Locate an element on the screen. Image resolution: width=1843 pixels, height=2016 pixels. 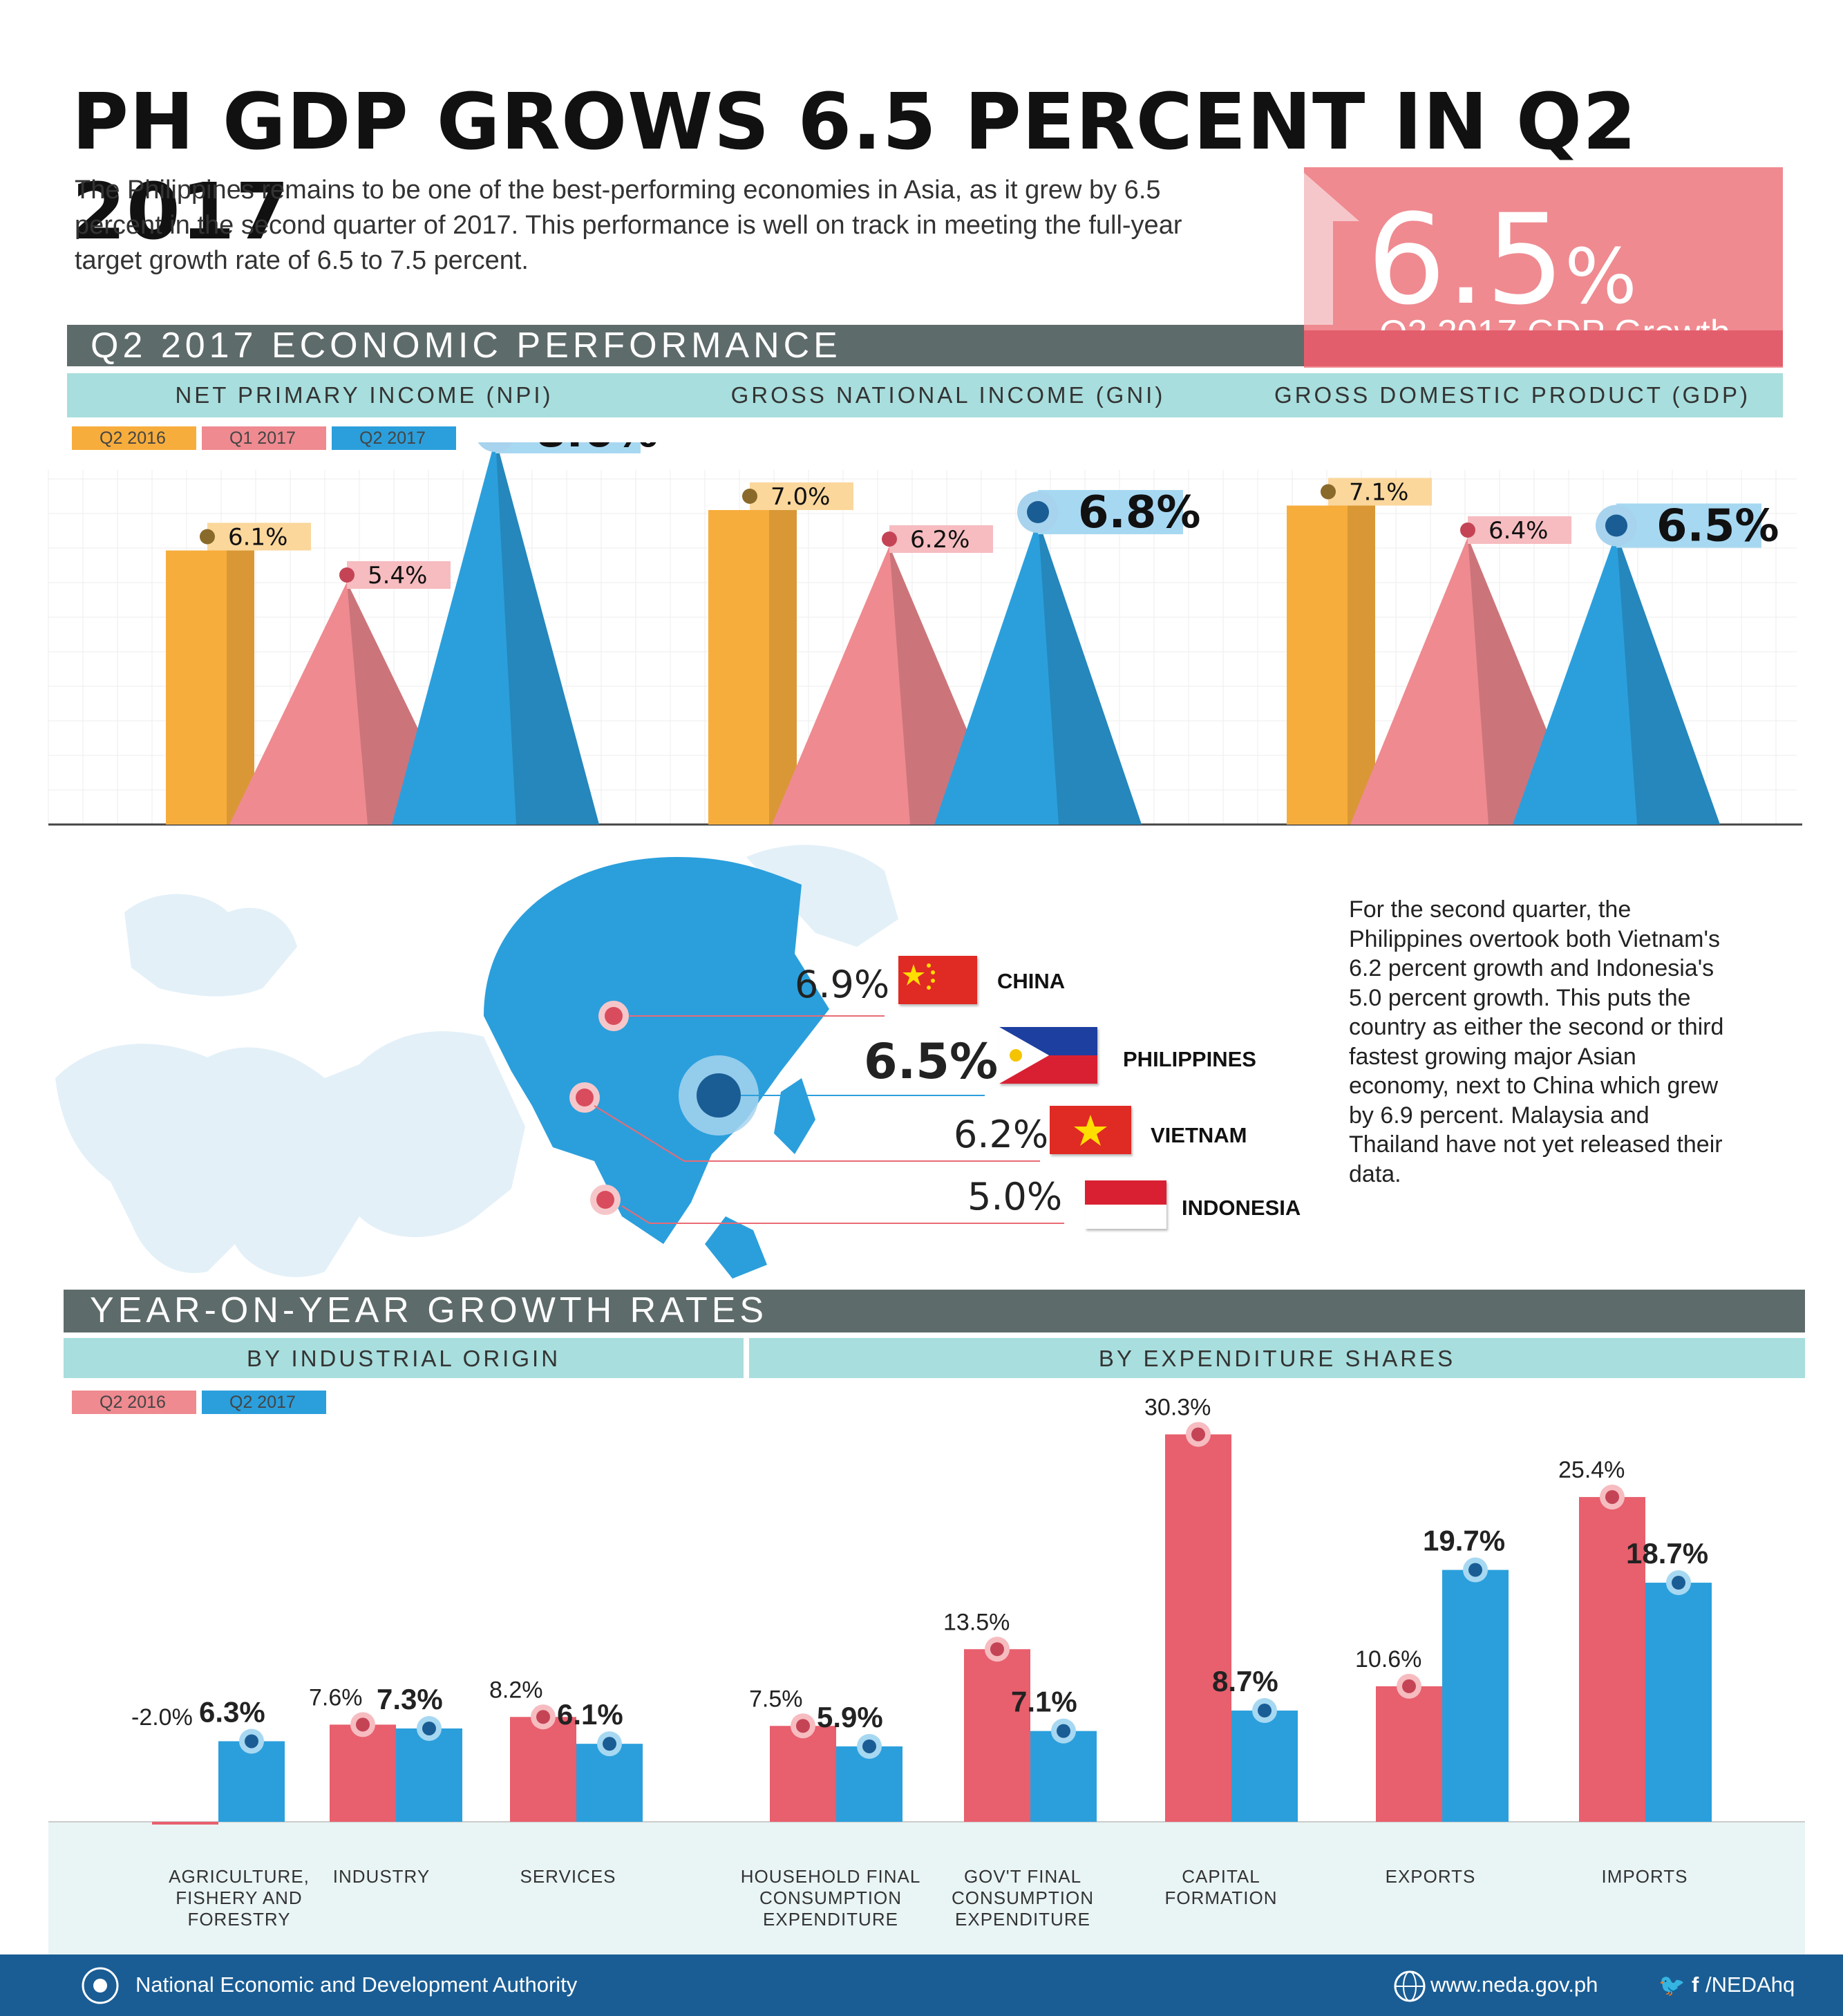
value-label: 6.2% is located at coordinates (940, 540).